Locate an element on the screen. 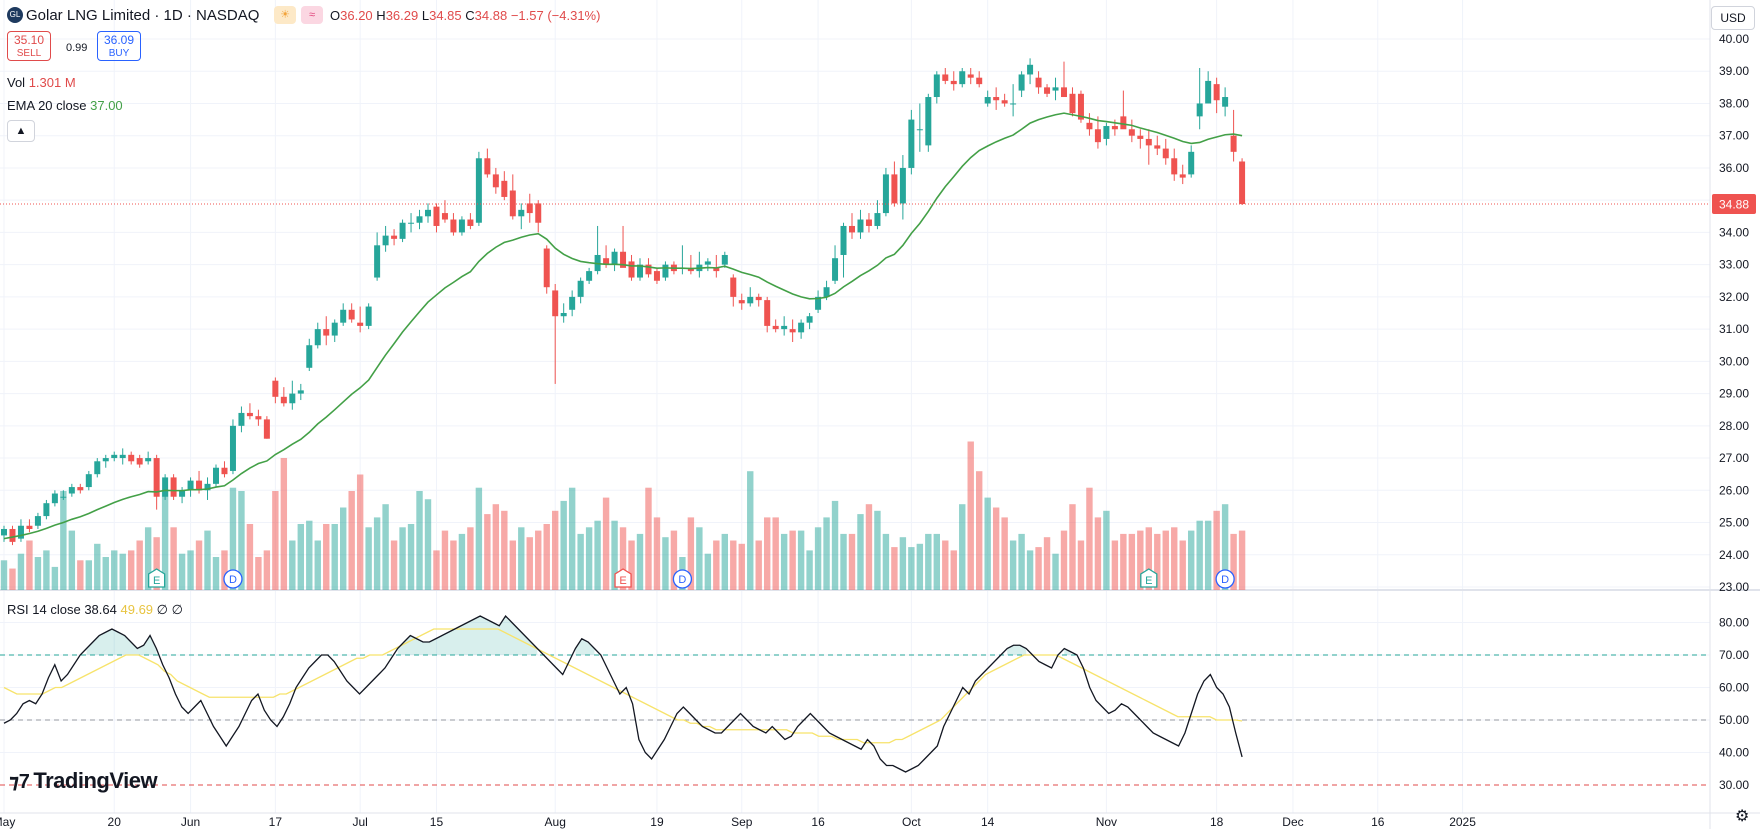  price-tick-label: 36.00 is located at coordinates (1734, 168).